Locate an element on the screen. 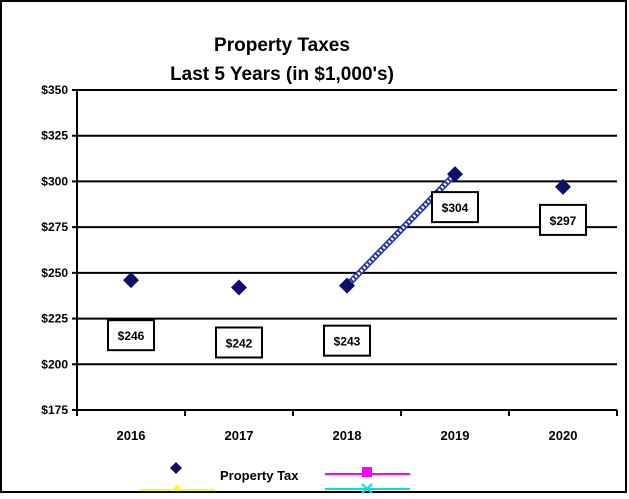 The height and width of the screenshot is (499, 629). data-label-text: $246 is located at coordinates (131, 336).